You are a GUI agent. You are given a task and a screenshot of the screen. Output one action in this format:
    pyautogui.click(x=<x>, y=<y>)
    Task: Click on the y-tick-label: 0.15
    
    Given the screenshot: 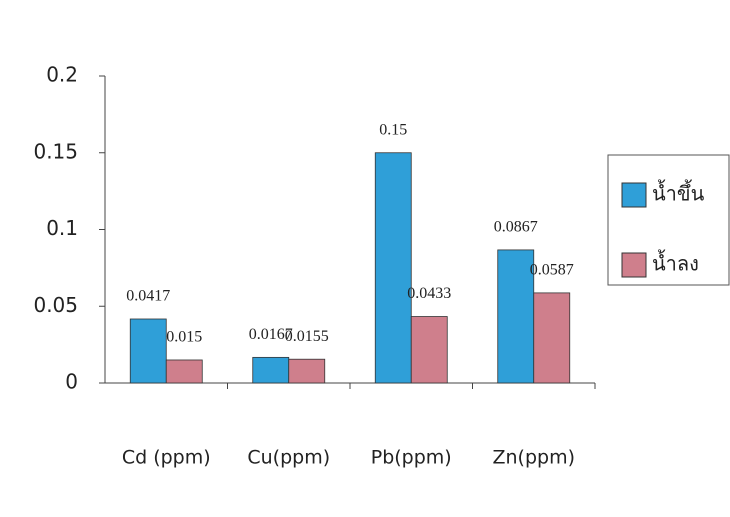 What is the action you would take?
    pyautogui.click(x=55, y=151)
    